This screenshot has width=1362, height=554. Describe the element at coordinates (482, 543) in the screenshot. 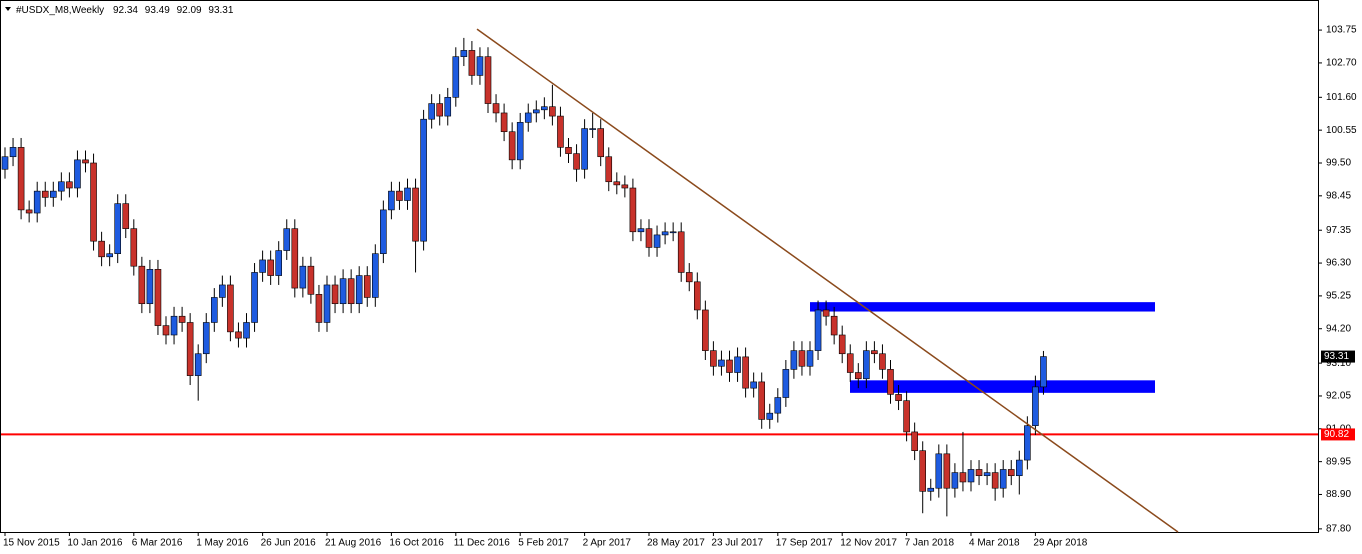

I see `x-tick-label: 11 Dec 2016` at that location.